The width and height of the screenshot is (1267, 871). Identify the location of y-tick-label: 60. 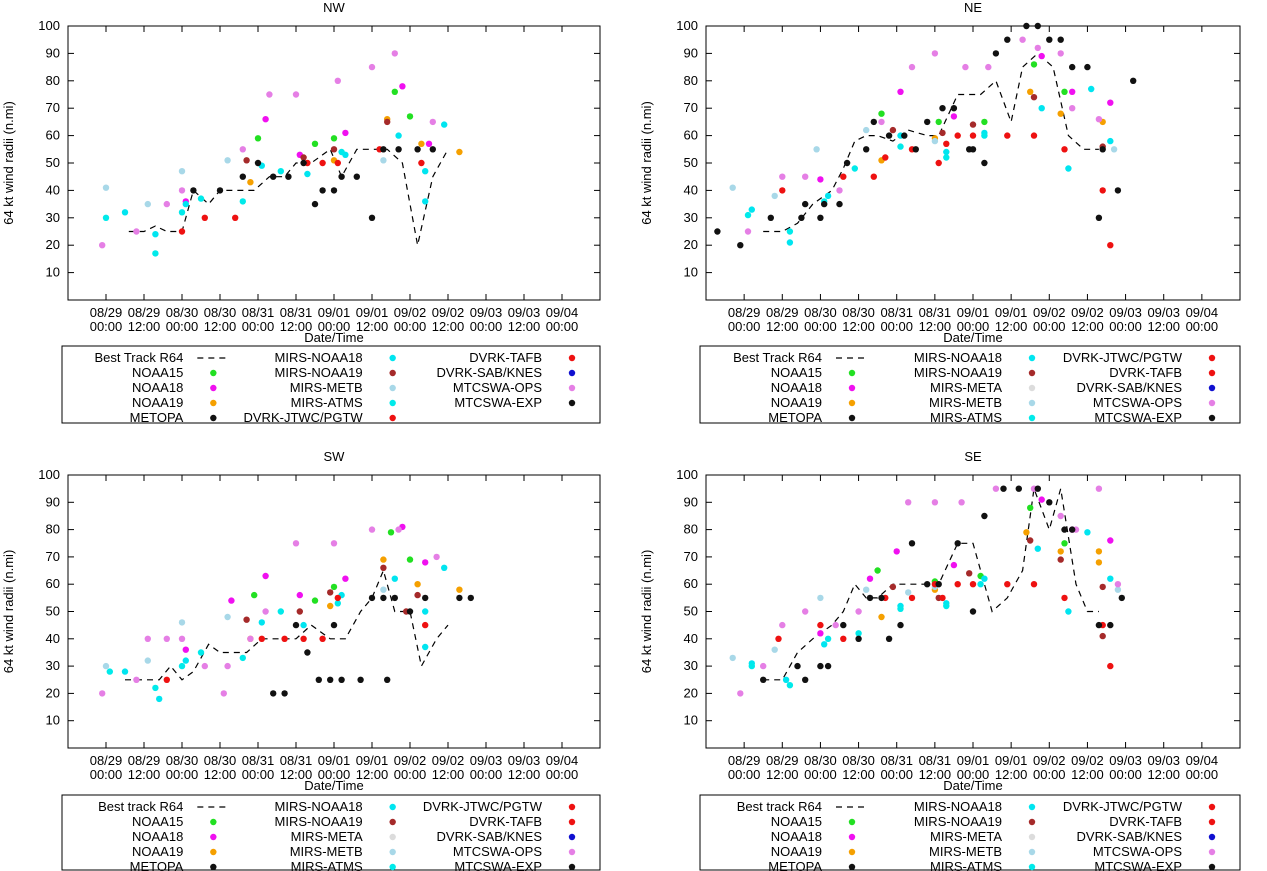
(53, 135).